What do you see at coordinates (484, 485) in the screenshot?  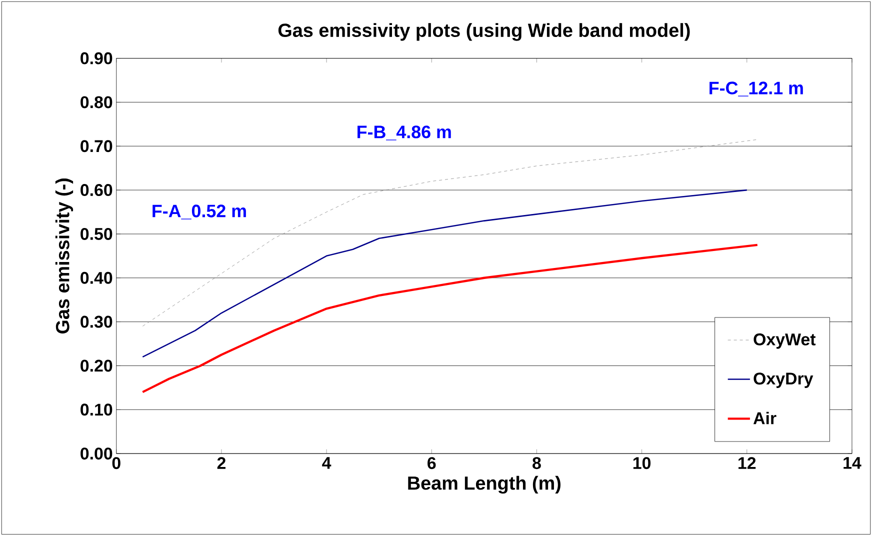 I see `x-axis-title: Beam Length (m)` at bounding box center [484, 485].